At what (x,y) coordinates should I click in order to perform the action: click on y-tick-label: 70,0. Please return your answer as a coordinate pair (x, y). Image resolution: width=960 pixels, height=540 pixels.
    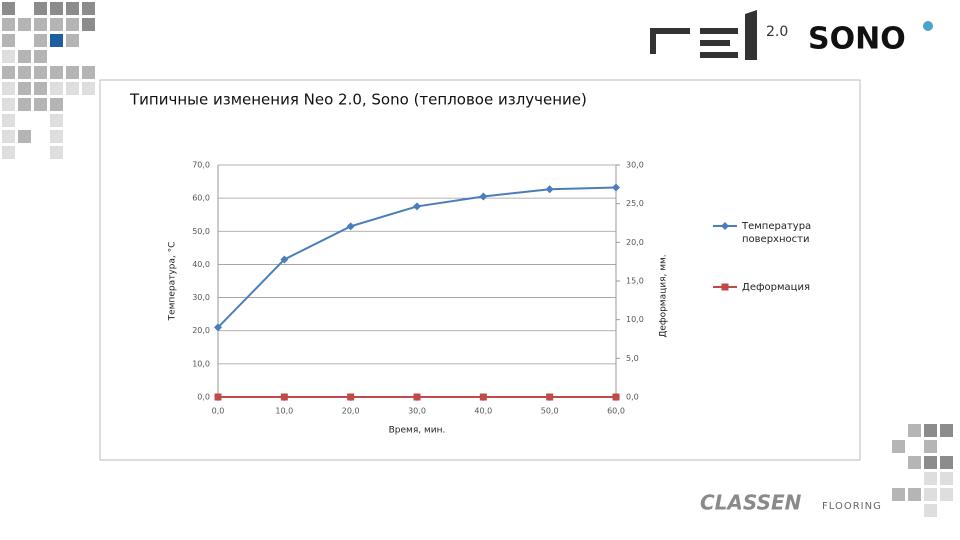
    Looking at the image, I should click on (201, 165).